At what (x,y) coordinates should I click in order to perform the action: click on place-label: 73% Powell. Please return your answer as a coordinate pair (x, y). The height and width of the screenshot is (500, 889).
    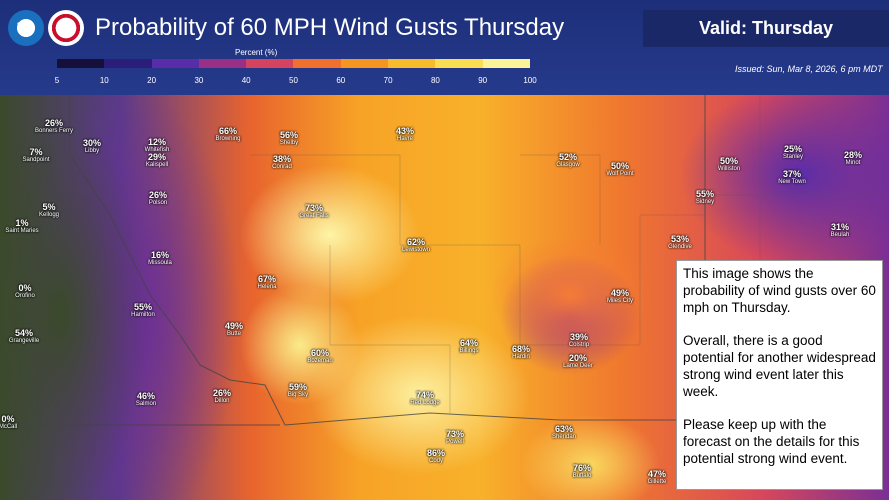
    Looking at the image, I should click on (455, 438).